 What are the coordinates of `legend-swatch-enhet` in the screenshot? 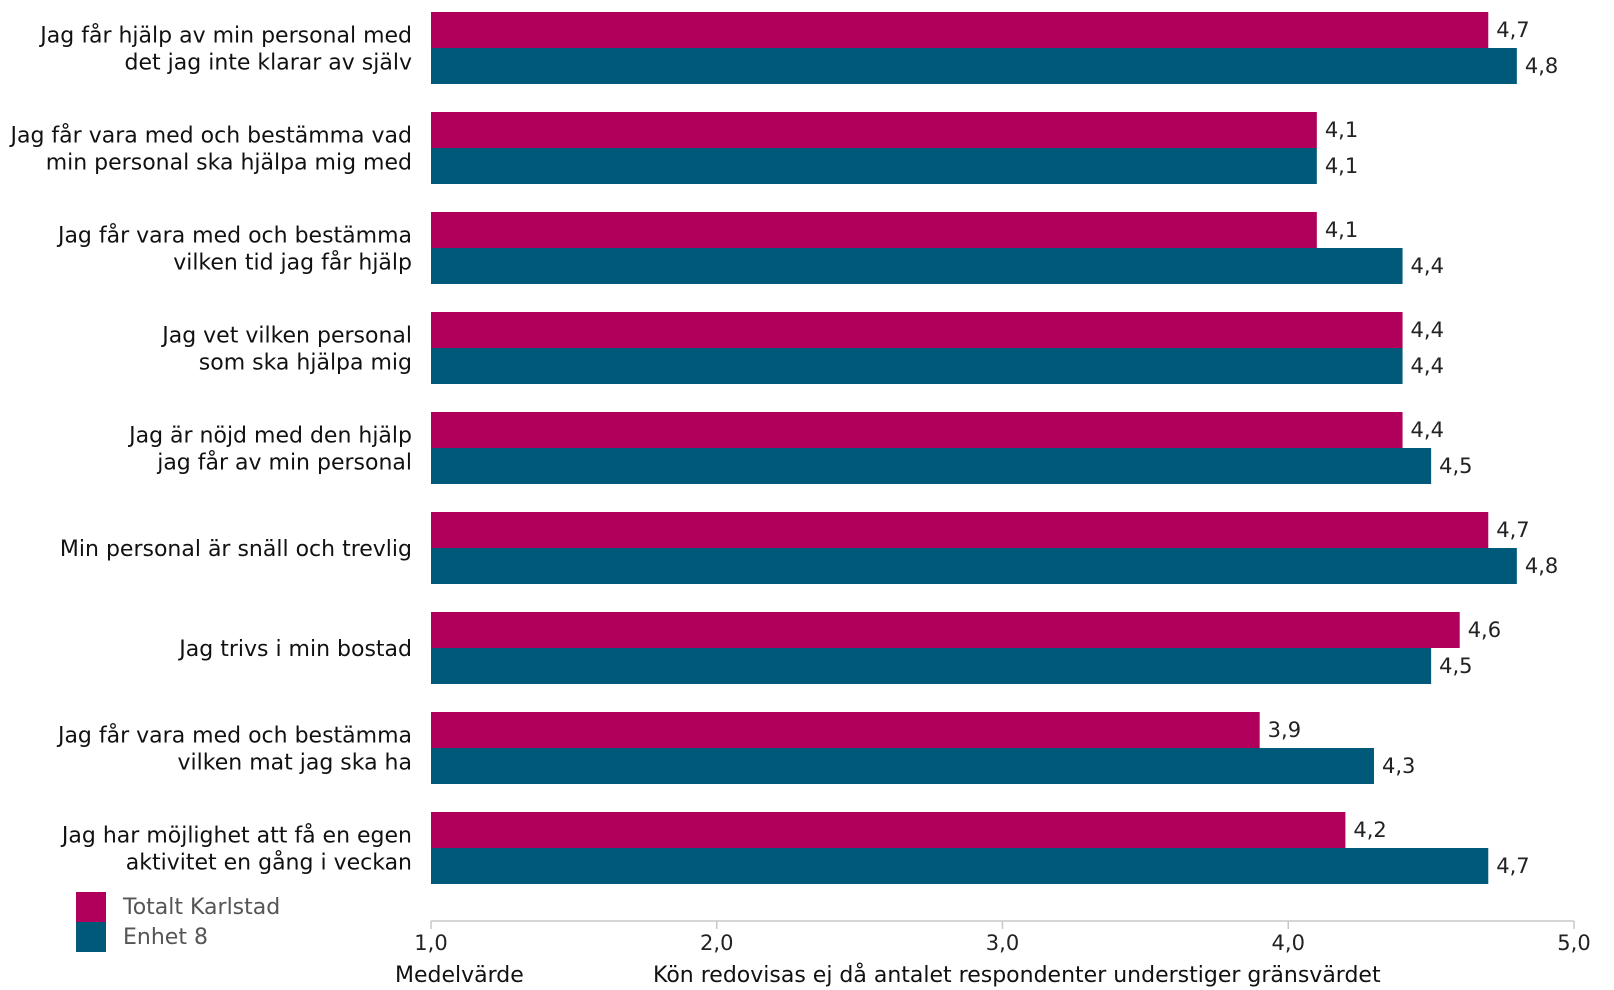 It's located at (91, 937).